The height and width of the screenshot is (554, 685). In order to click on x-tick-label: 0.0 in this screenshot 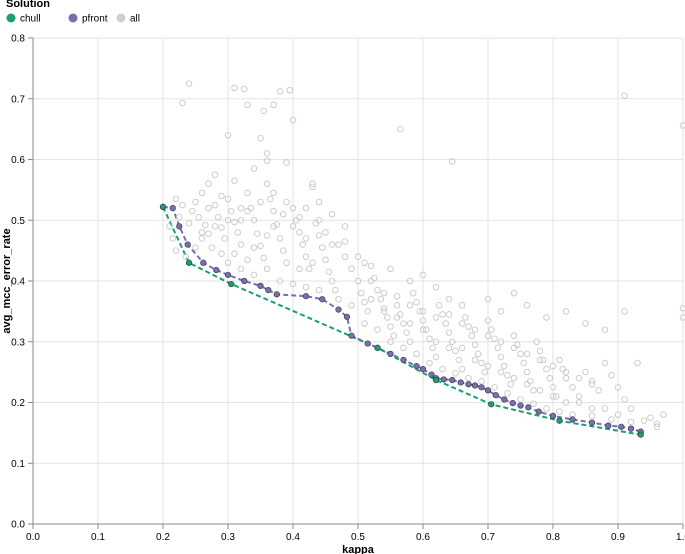, I will do `click(33, 537)`.